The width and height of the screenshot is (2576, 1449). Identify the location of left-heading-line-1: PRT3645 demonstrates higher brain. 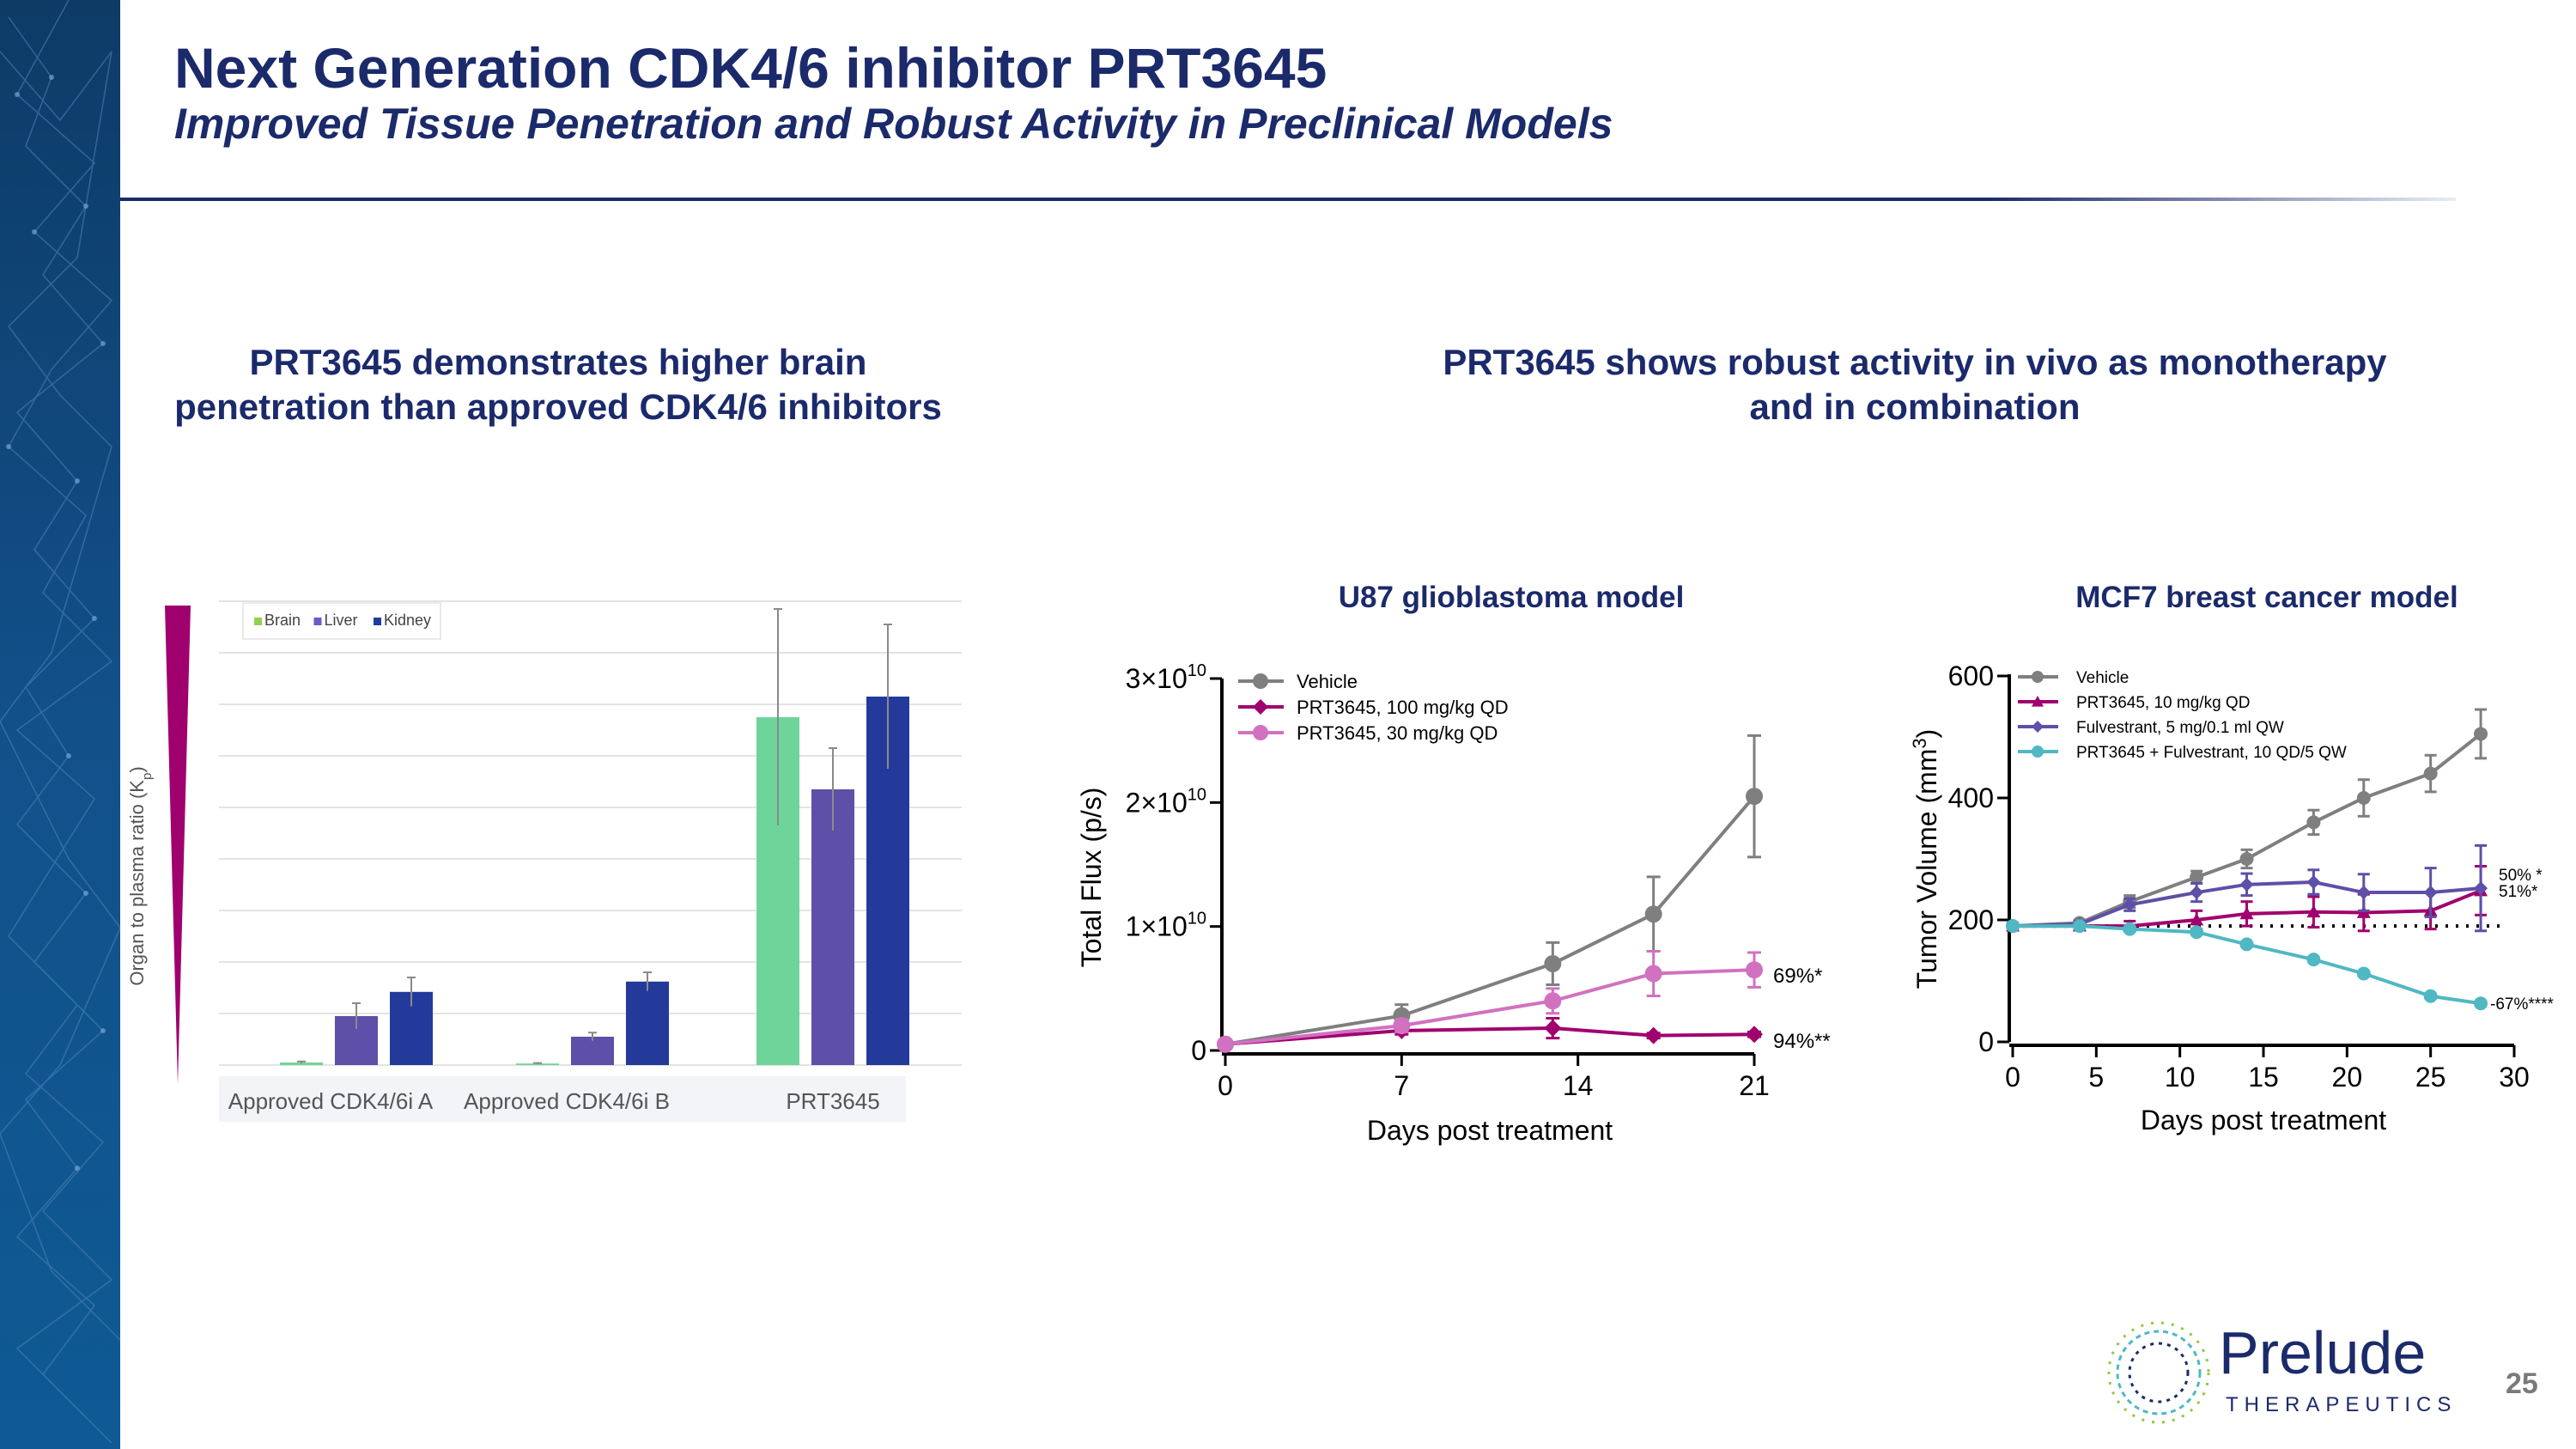
(558, 362).